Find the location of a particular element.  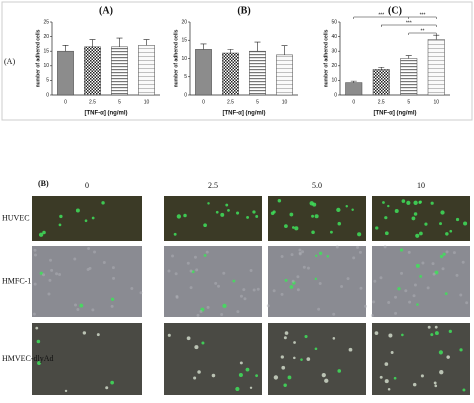

chart-title: (A) is located at coordinates (106, 10).